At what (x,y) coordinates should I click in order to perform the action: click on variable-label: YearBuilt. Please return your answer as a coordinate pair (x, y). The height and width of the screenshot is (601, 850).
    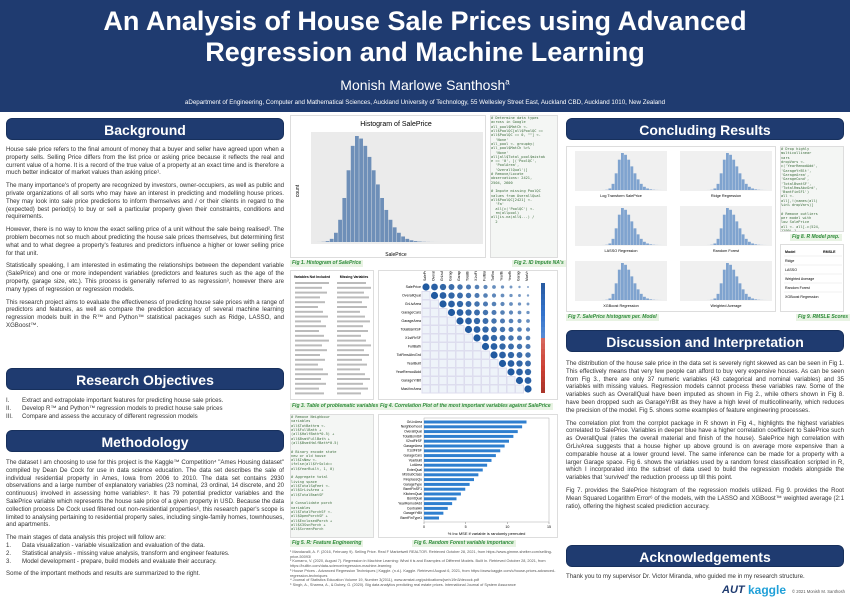
    Looking at the image, I should click on (414, 363).